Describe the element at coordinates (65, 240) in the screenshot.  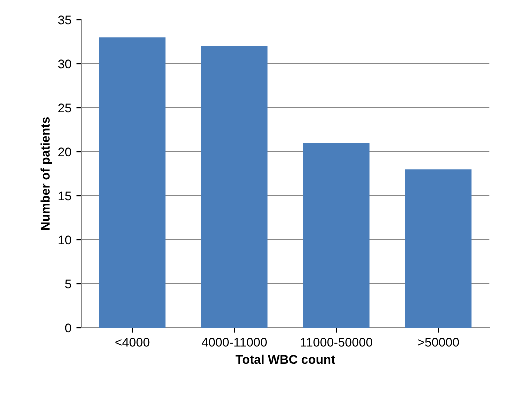
I see `y-tick-label: 10` at that location.